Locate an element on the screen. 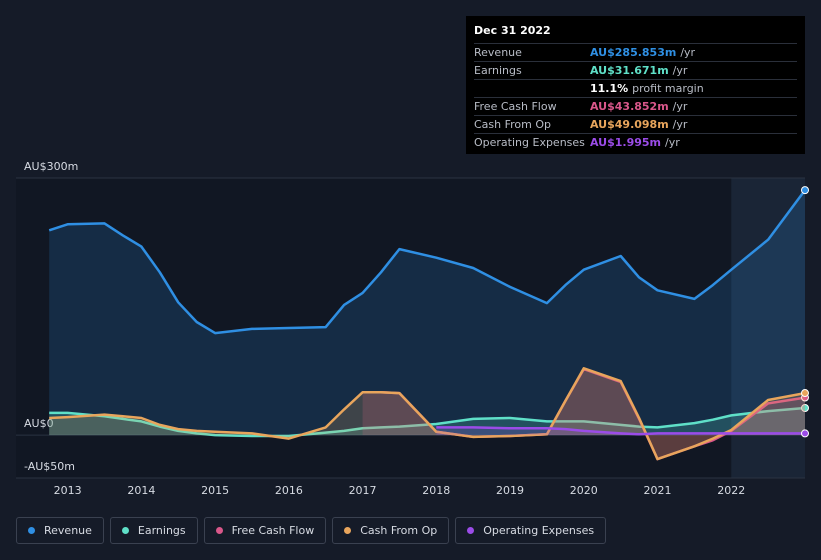  tooltip-row: Earnings AU$31.671m/yr is located at coordinates (635, 70).